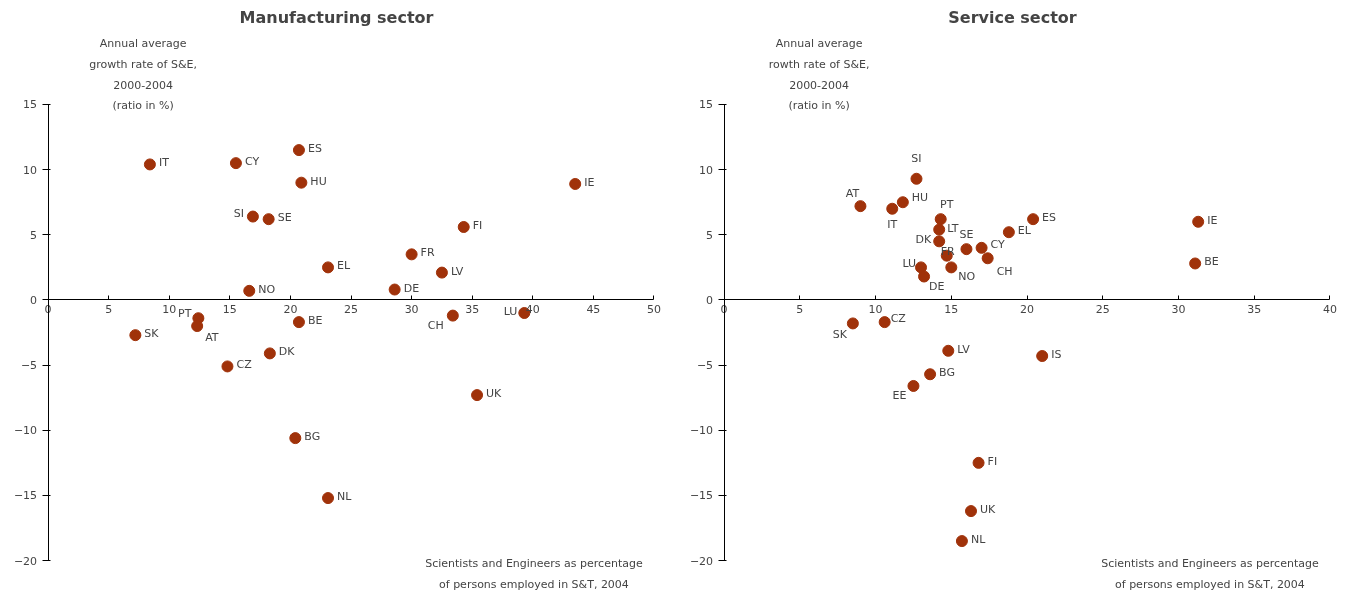 The height and width of the screenshot is (603, 1359). What do you see at coordinates (953, 228) in the screenshot?
I see `annotation: LT` at bounding box center [953, 228].